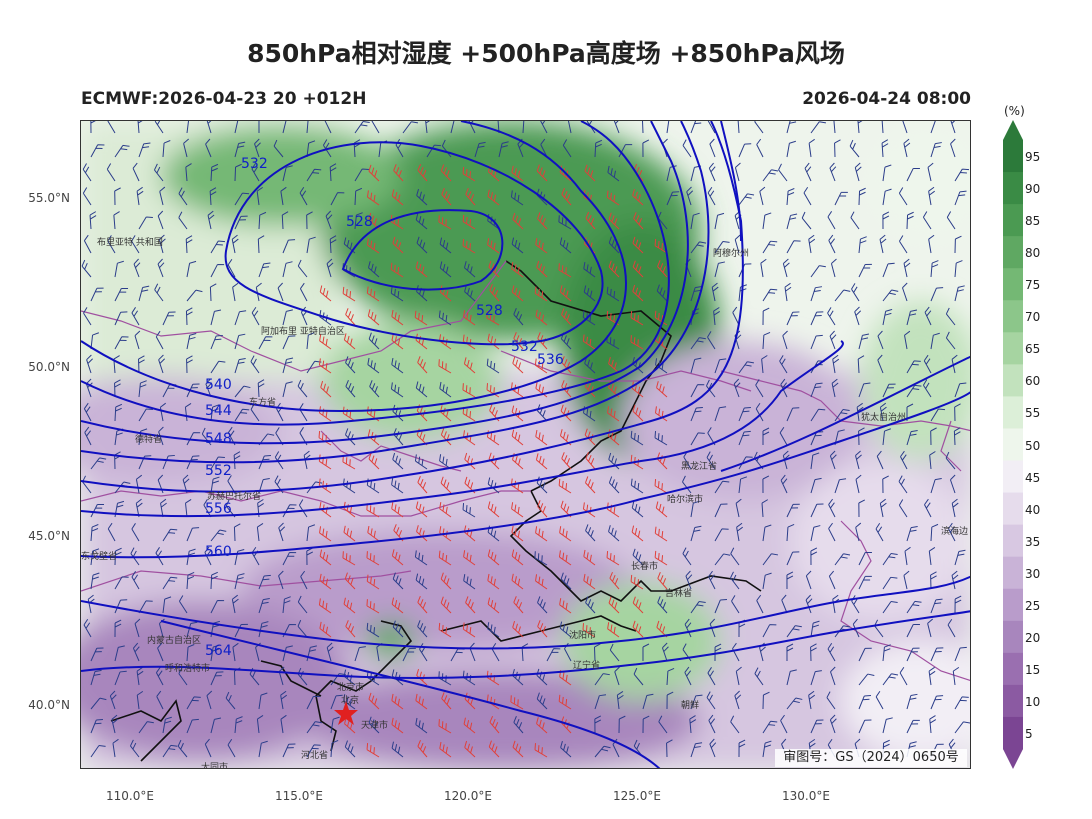  I want to click on contour-label: 556, so click(218, 509).